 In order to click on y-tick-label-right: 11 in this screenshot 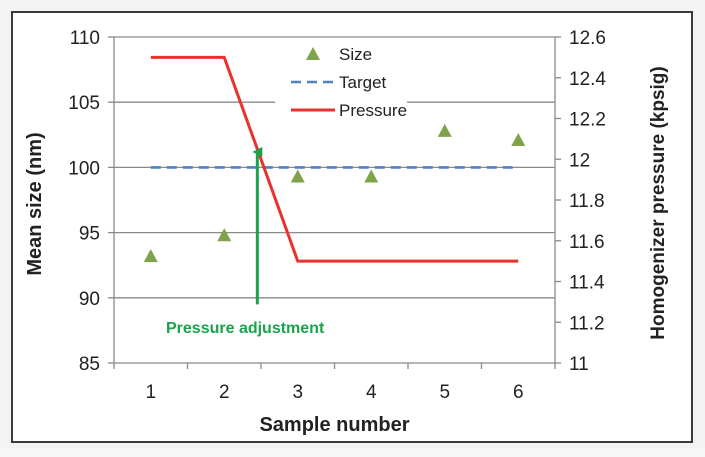, I will do `click(579, 364)`.